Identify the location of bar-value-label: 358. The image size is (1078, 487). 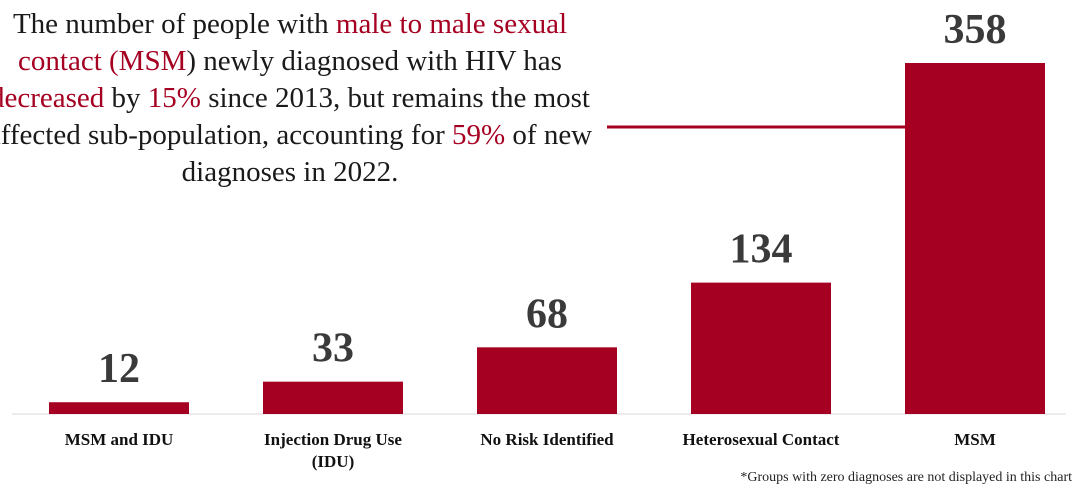
(975, 30).